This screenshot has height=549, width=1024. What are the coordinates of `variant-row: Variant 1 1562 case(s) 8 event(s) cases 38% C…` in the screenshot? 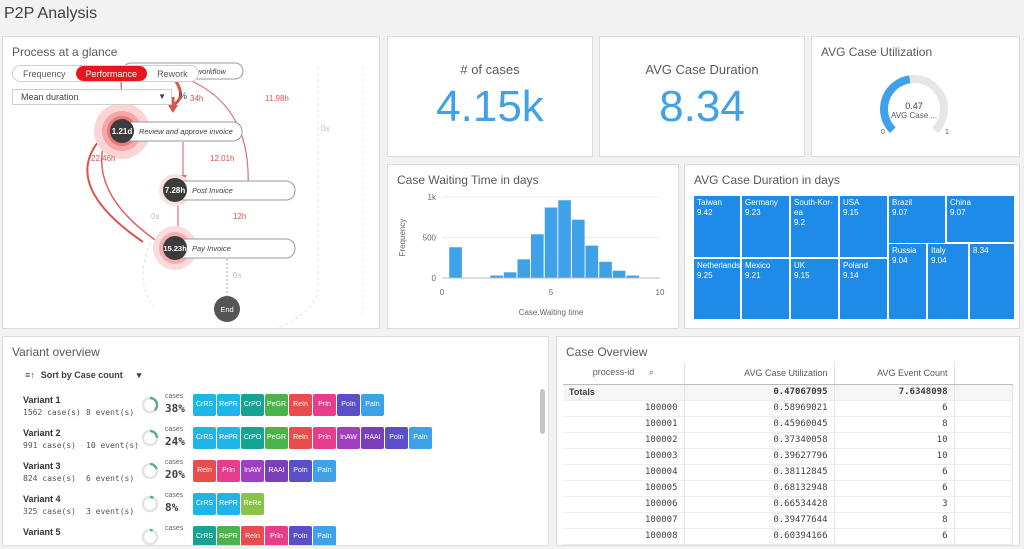 It's located at (268, 408).